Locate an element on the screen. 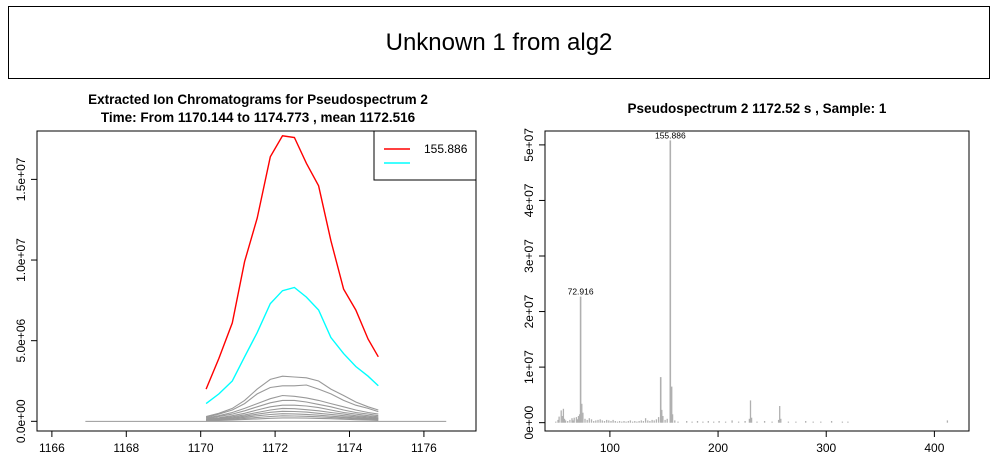 This screenshot has width=1000, height=466. eic-y-axis: 0.0e+00 5.0e+06 1.0e+07 1.5e+07 is located at coordinates (26, 300).